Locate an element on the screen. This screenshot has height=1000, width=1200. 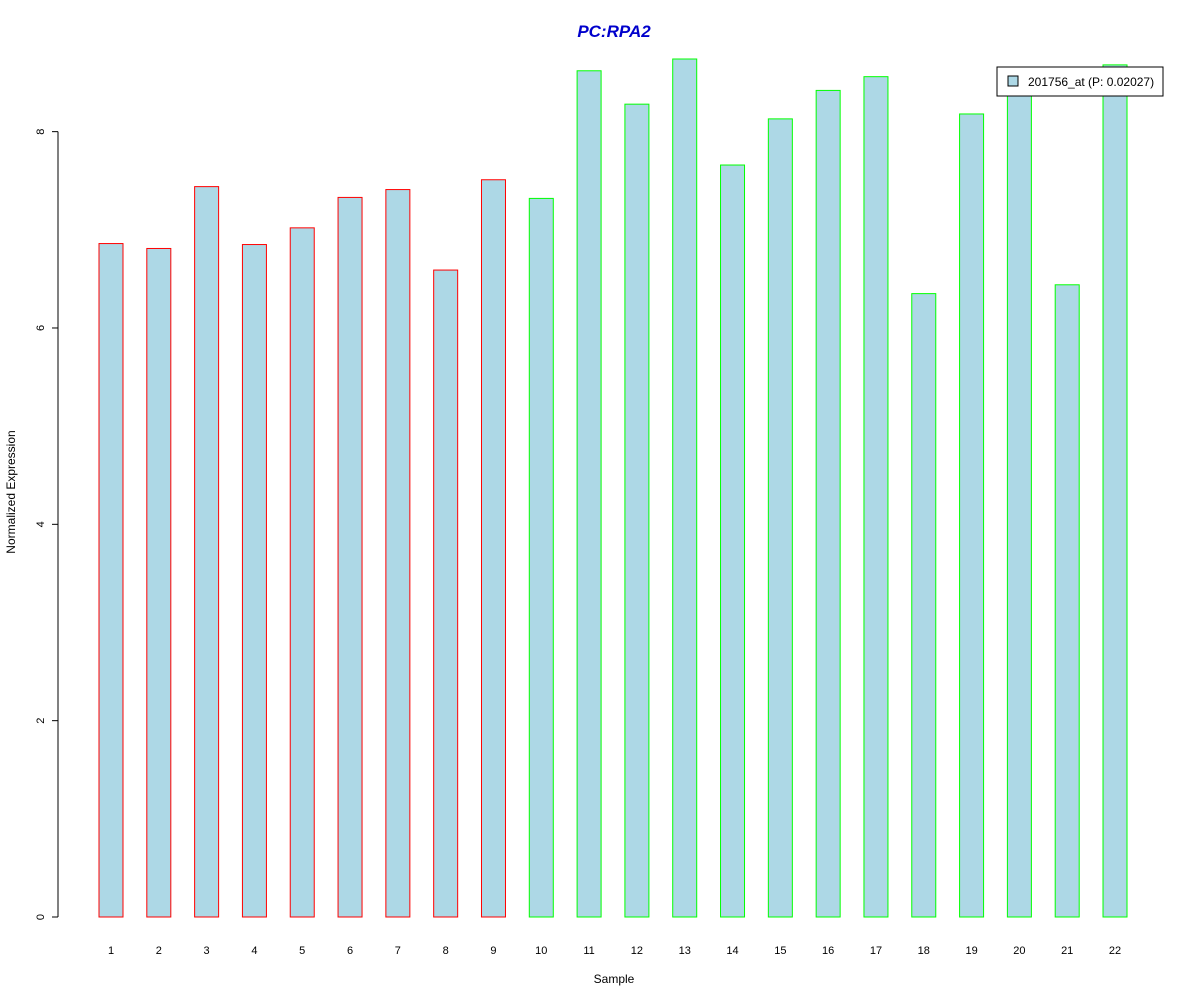
legend-box is located at coordinates (1080, 81).